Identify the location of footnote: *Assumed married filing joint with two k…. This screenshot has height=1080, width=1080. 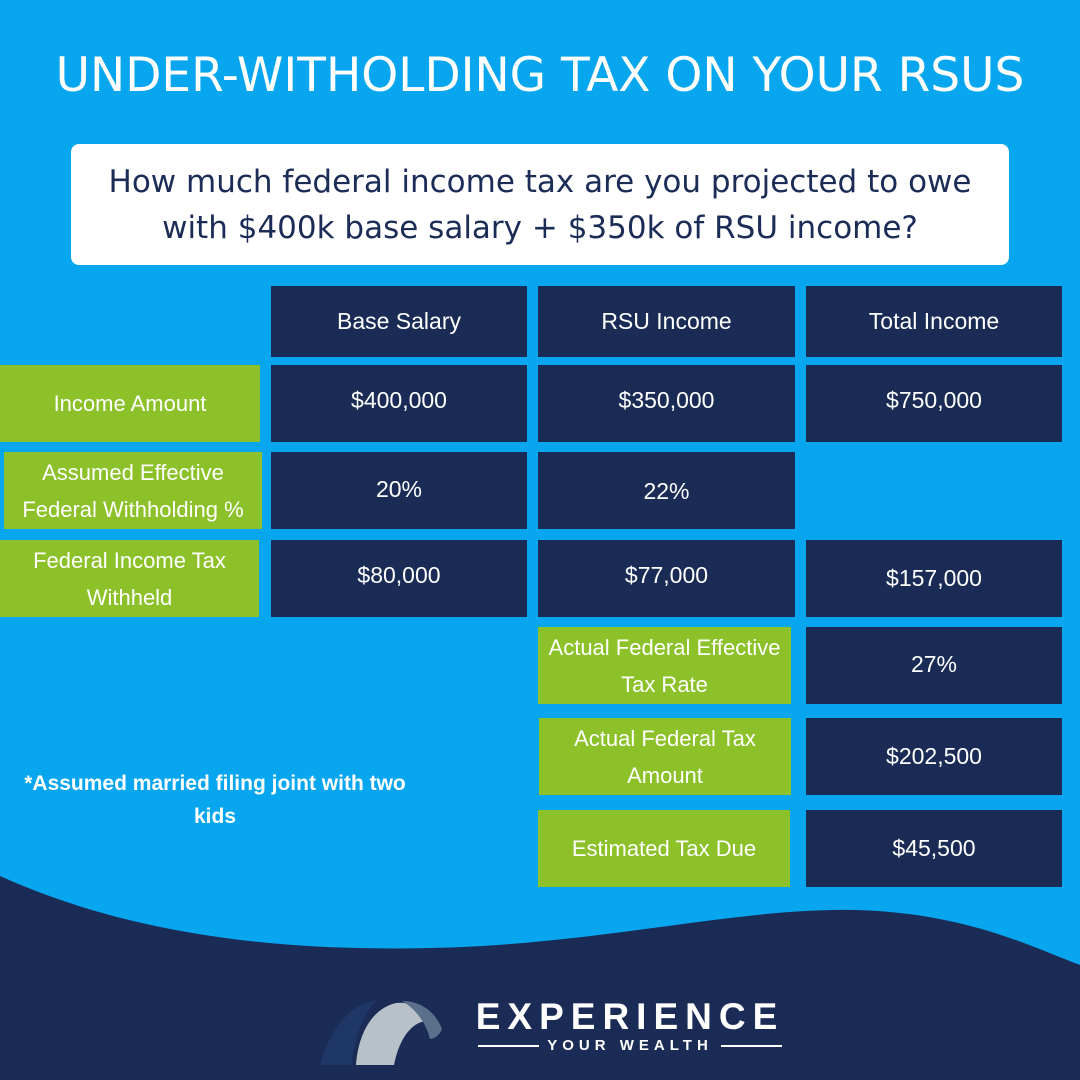
(215, 800).